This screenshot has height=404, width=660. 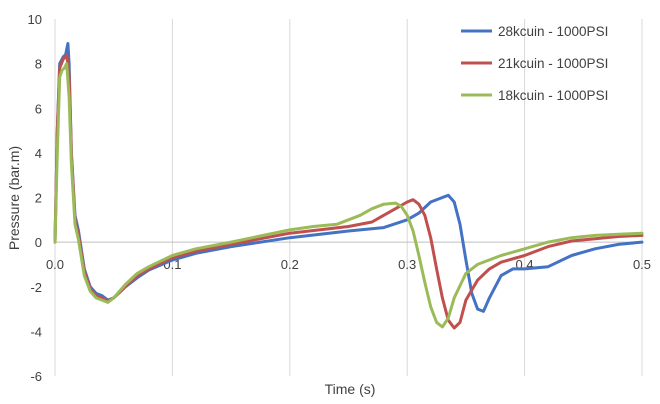 What do you see at coordinates (35, 19) in the screenshot?
I see `y-tick-label: 10` at bounding box center [35, 19].